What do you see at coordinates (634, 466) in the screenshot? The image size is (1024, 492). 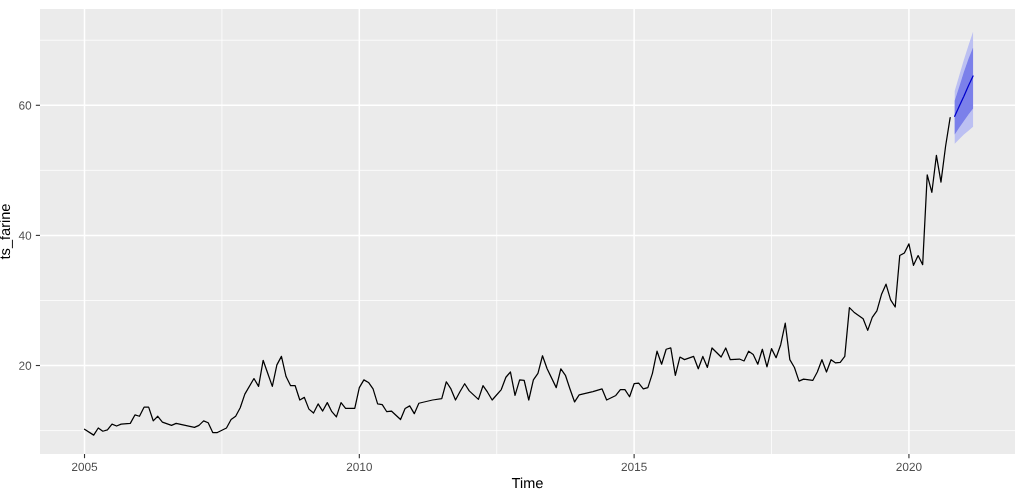 I see `x-tick-label: 2015` at bounding box center [634, 466].